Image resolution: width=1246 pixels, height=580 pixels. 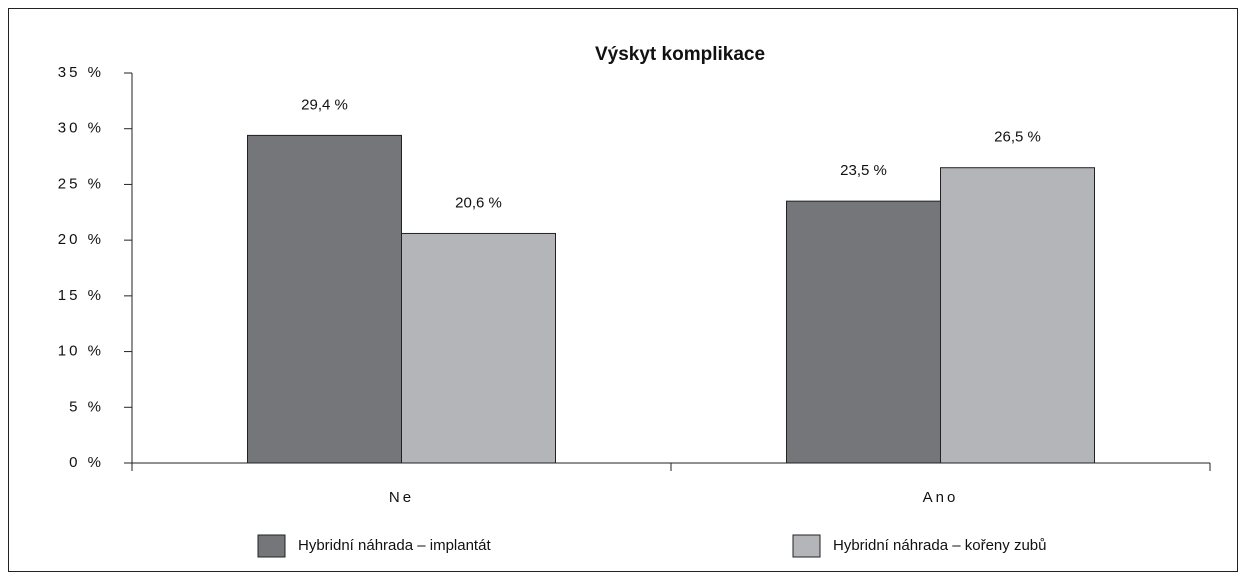 What do you see at coordinates (81, 128) in the screenshot?
I see `y-tick-label: 30 %` at bounding box center [81, 128].